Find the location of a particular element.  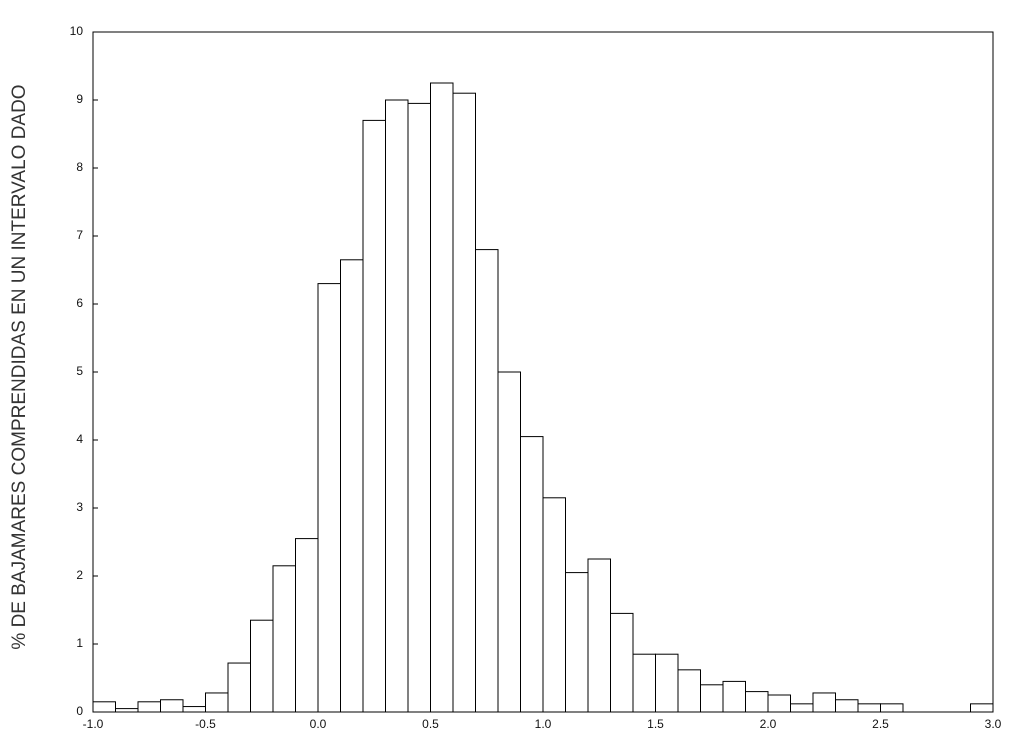

y-tick-label: 7 is located at coordinates (79, 235).